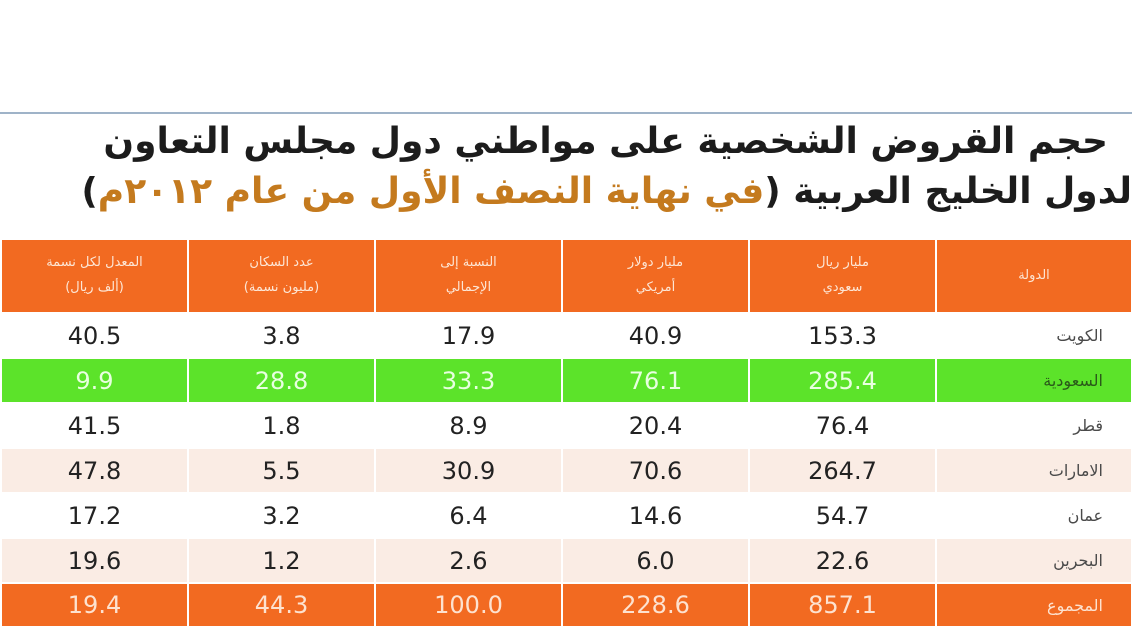 This screenshot has width=1138, height=641. Describe the element at coordinates (842, 425) in the screenshot. I see `cell-sar-bn: 76.4` at that location.